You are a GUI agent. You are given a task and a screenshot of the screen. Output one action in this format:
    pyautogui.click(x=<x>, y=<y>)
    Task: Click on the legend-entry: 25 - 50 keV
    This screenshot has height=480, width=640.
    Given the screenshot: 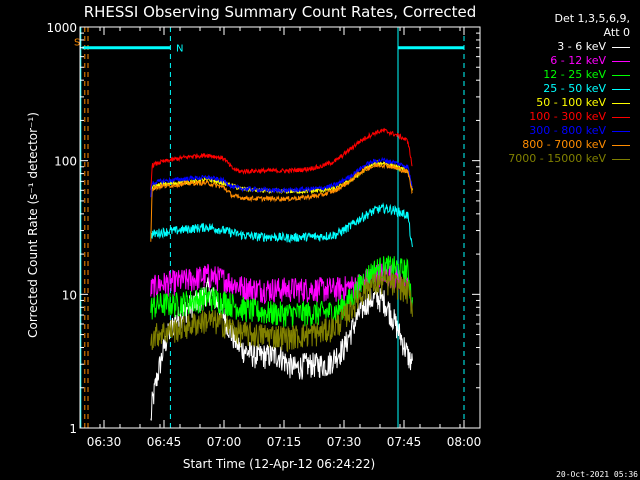 What is the action you would take?
    pyautogui.click(x=569, y=89)
    